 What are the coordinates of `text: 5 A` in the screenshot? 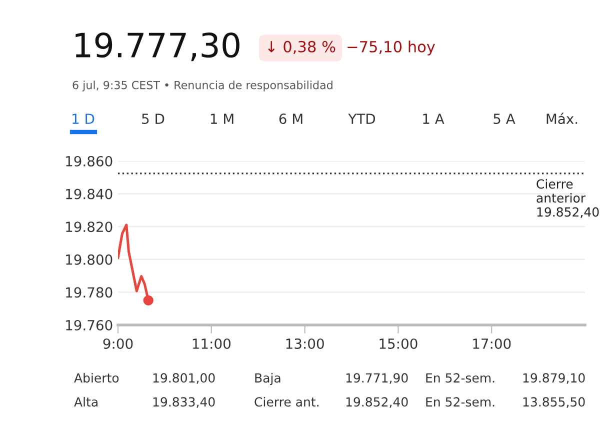 It's located at (505, 119).